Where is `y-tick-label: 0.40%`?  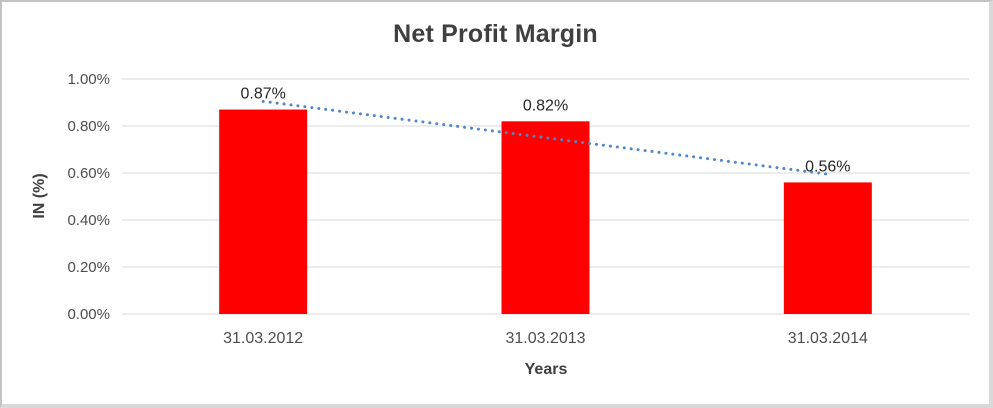 y-tick-label: 0.40% is located at coordinates (88, 220).